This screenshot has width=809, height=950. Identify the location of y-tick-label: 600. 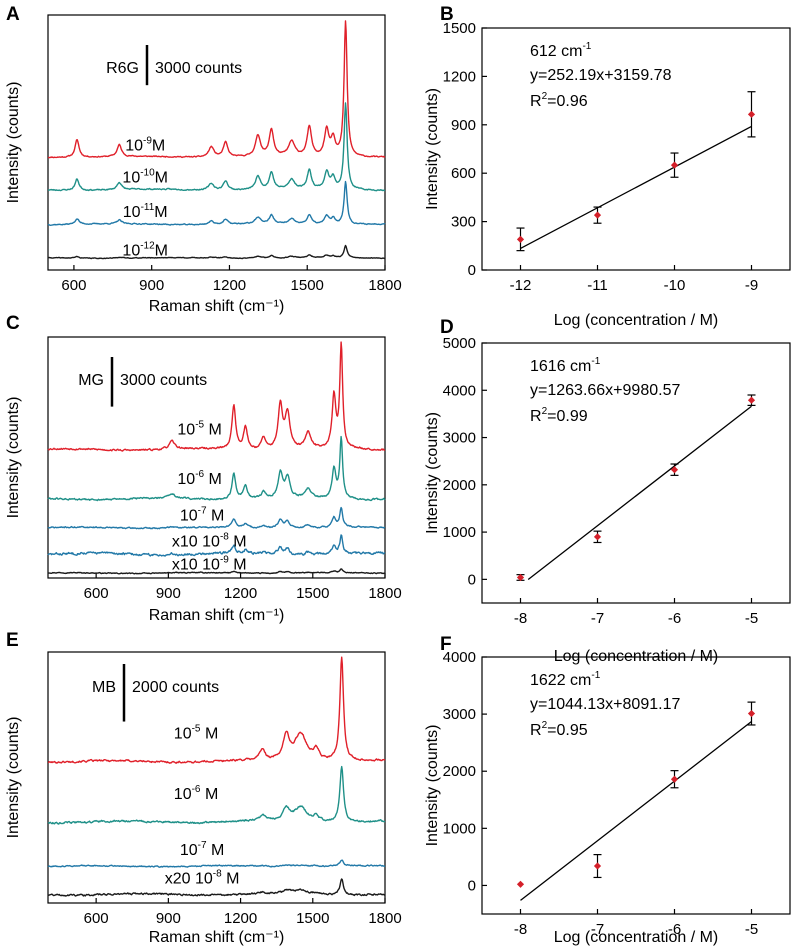
(463, 173).